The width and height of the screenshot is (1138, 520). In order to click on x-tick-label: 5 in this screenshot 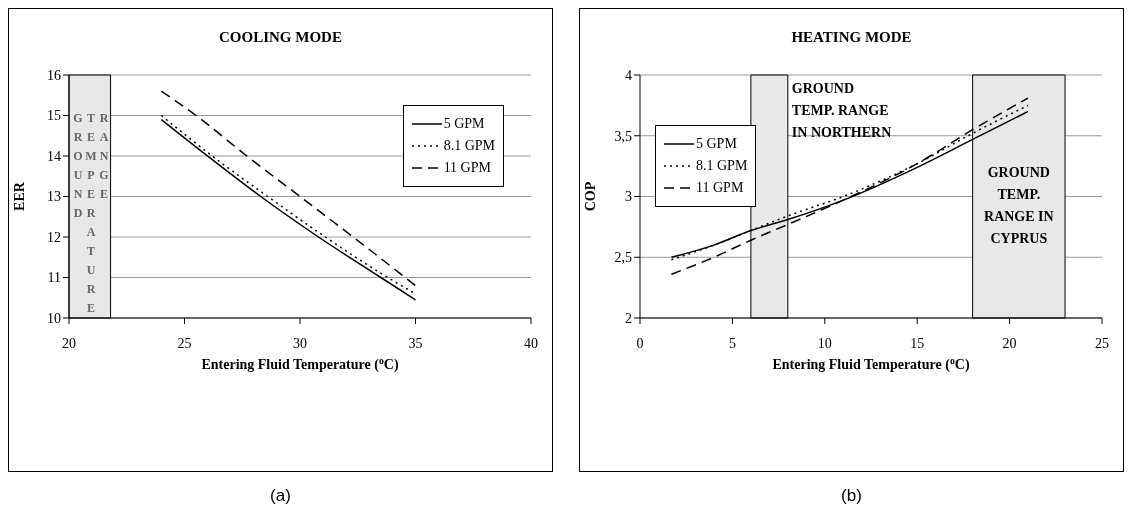, I will do `click(732, 343)`.